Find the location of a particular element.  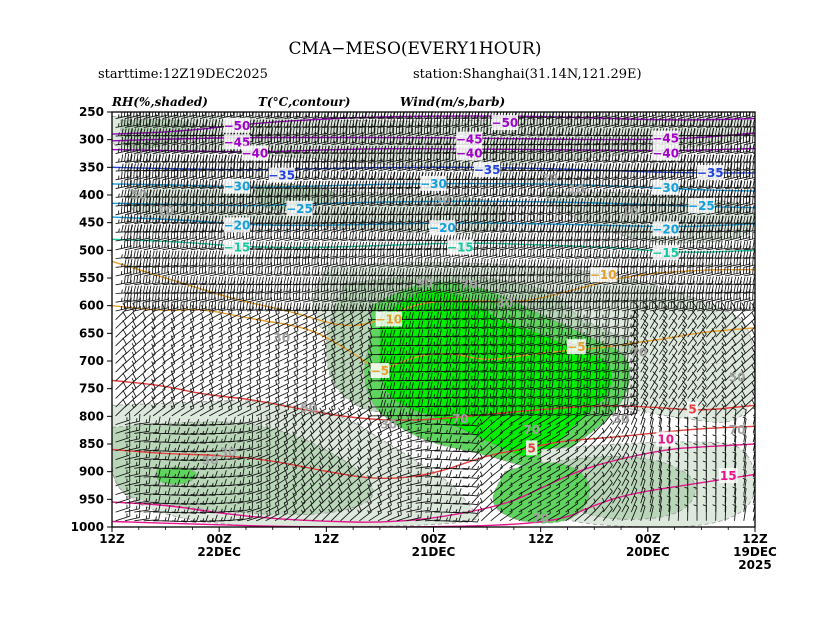

x-tick-label: 12Z is located at coordinates (327, 539).